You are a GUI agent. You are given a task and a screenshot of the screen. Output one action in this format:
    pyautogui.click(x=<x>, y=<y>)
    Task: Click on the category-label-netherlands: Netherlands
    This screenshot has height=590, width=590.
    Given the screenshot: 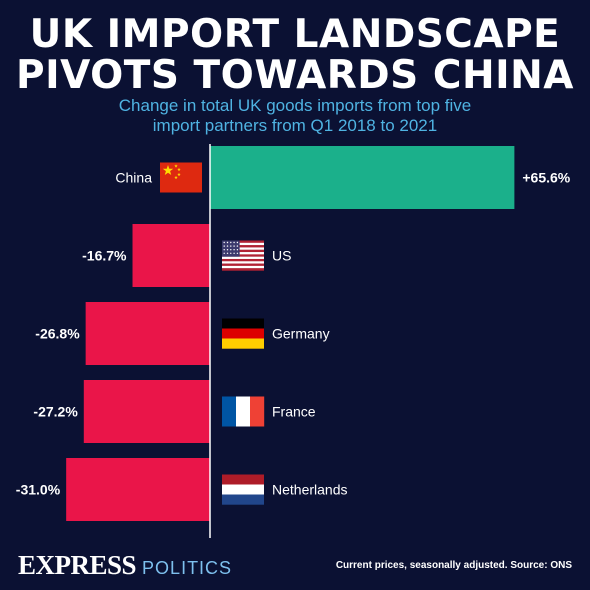 What is the action you would take?
    pyautogui.click(x=310, y=490)
    